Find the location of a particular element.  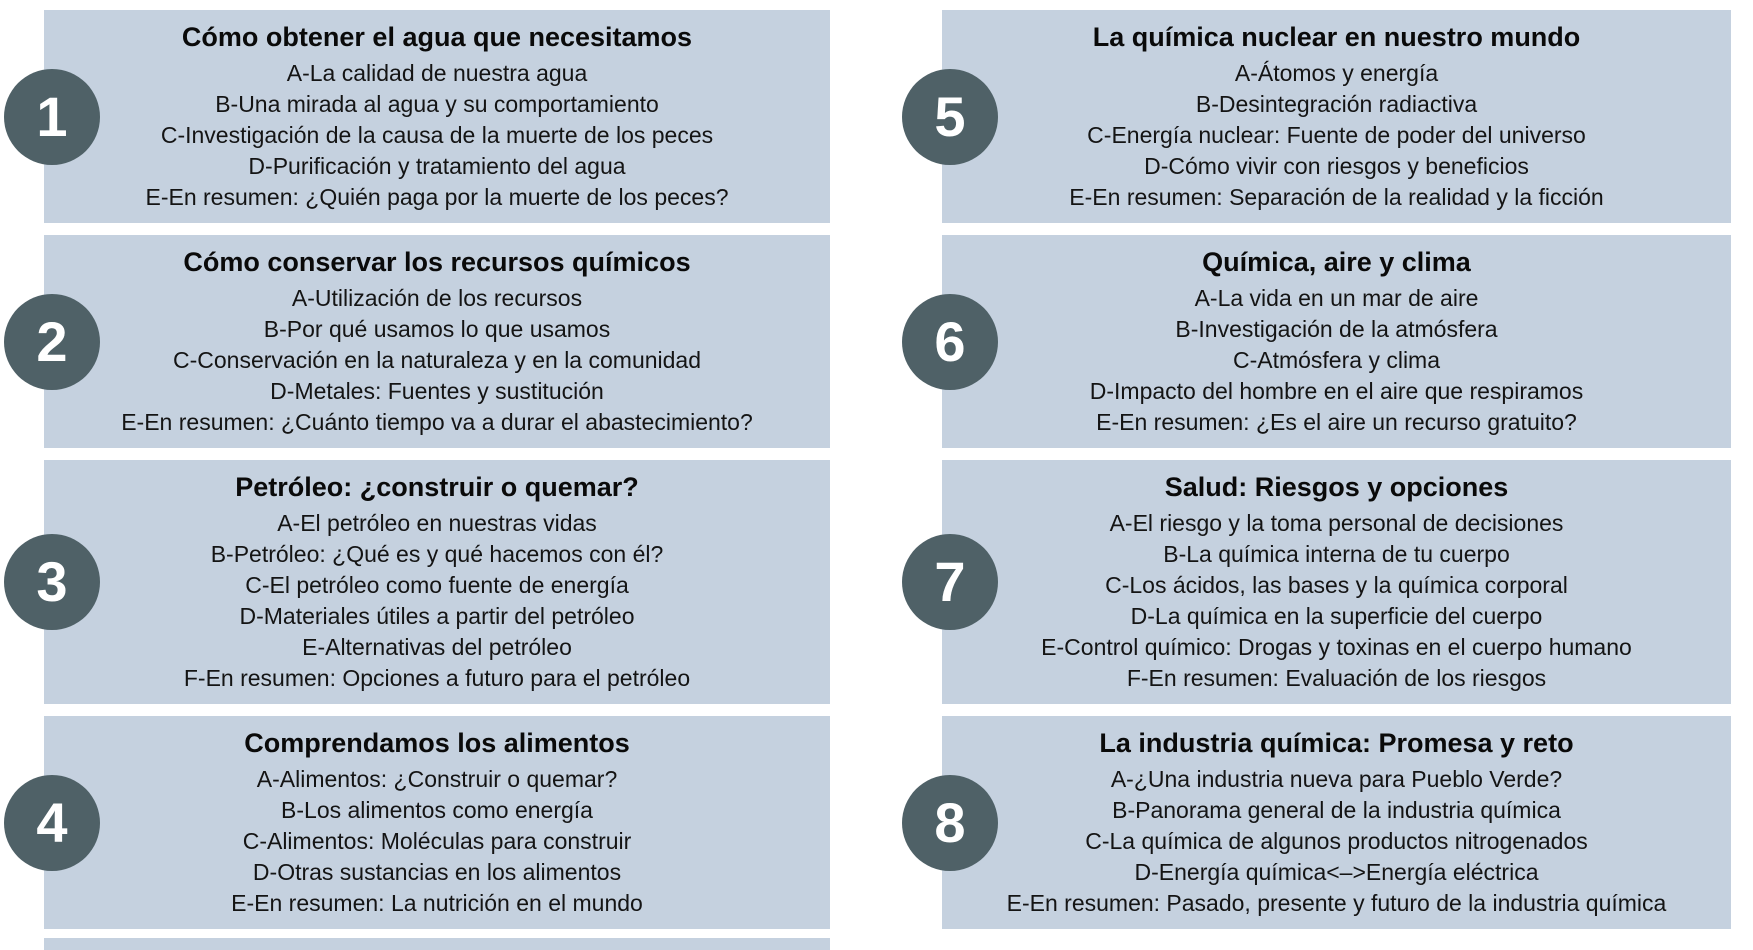

chapter-section-item: D-Otras sustancias en los alimentos is located at coordinates (437, 872).